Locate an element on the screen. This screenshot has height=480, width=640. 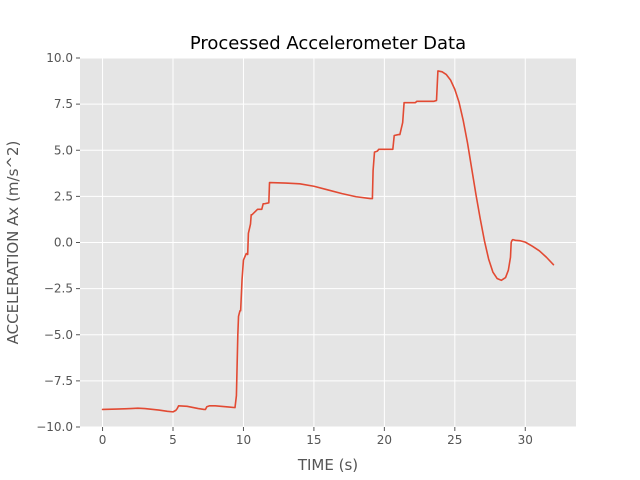
y-tick-label: −10.0 is located at coordinates (54, 427).